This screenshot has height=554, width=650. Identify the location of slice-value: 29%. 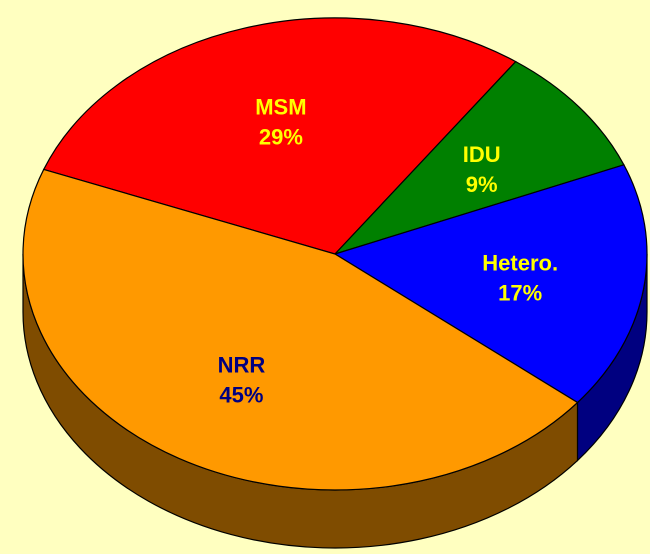
(281, 136).